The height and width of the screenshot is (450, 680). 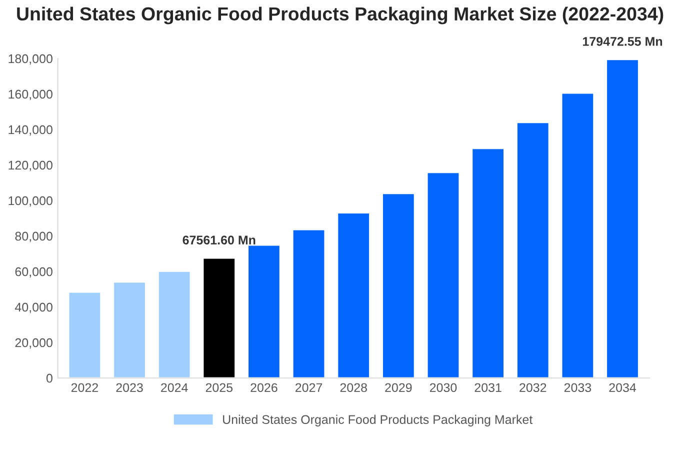 What do you see at coordinates (378, 420) in the screenshot?
I see `legend-label: United States Organic Food Products Packaging Market` at bounding box center [378, 420].